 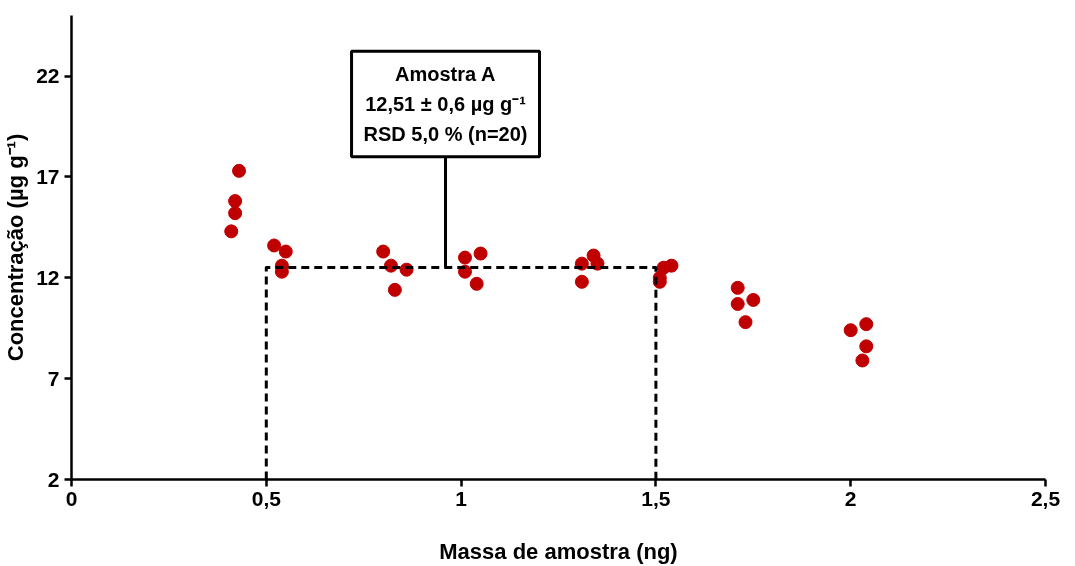 I want to click on y-tick-label: 17, so click(x=48, y=176).